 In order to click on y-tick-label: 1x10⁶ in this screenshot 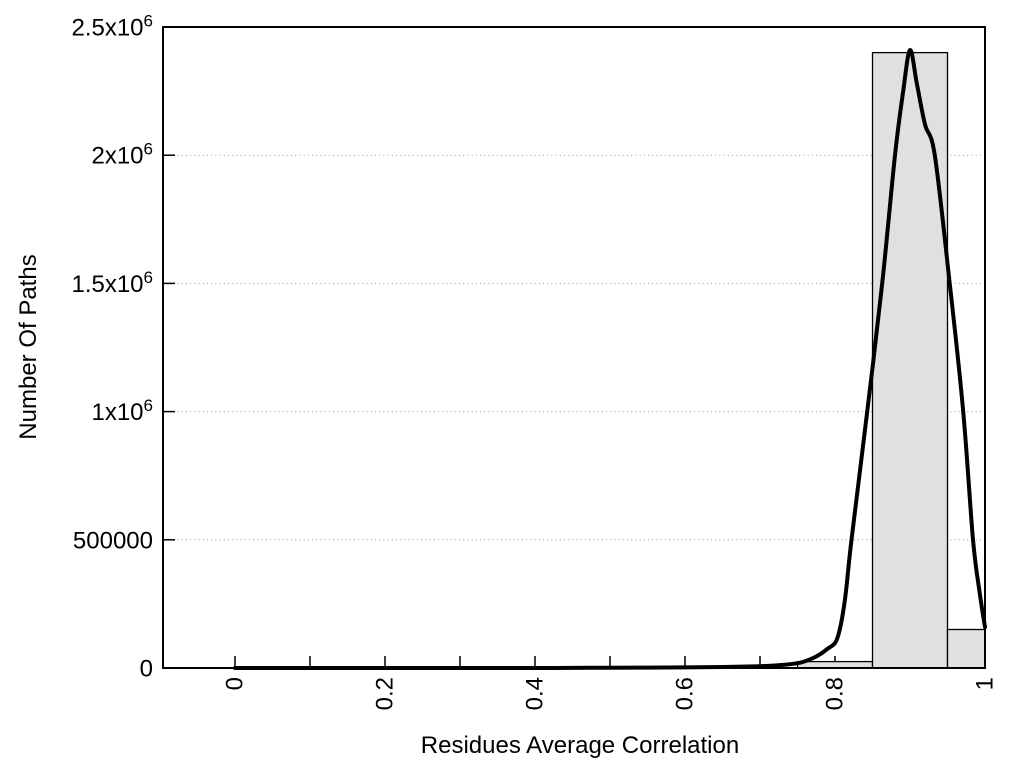, I will do `click(122, 411)`.